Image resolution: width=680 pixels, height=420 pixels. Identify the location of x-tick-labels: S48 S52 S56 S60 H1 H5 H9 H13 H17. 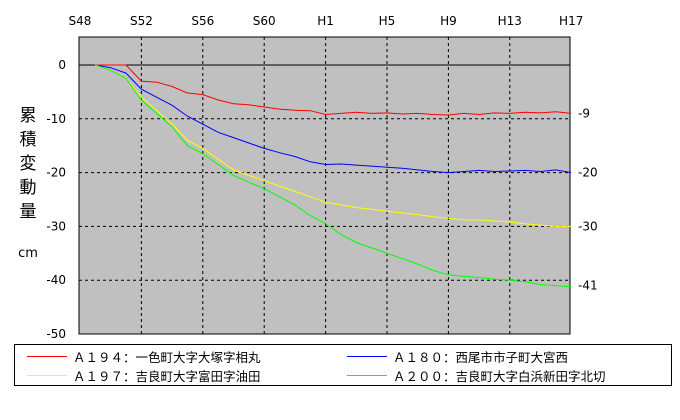
(326, 21).